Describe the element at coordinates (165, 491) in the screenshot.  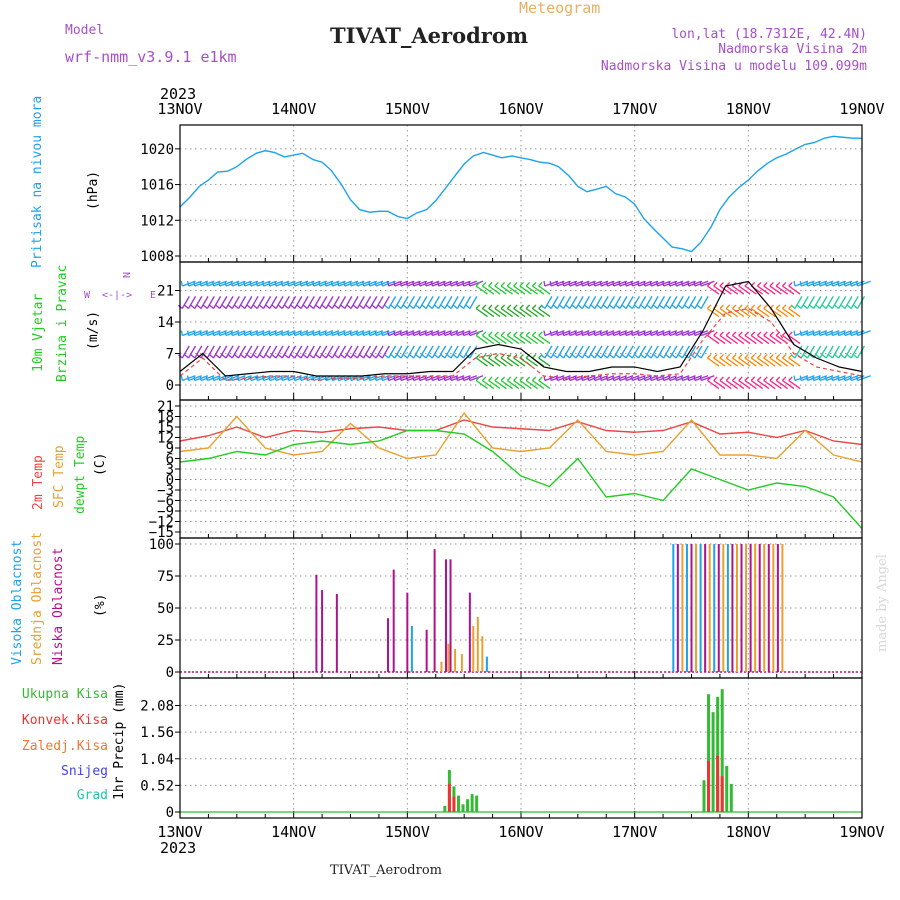
I see `y-tick-label: −3` at that location.